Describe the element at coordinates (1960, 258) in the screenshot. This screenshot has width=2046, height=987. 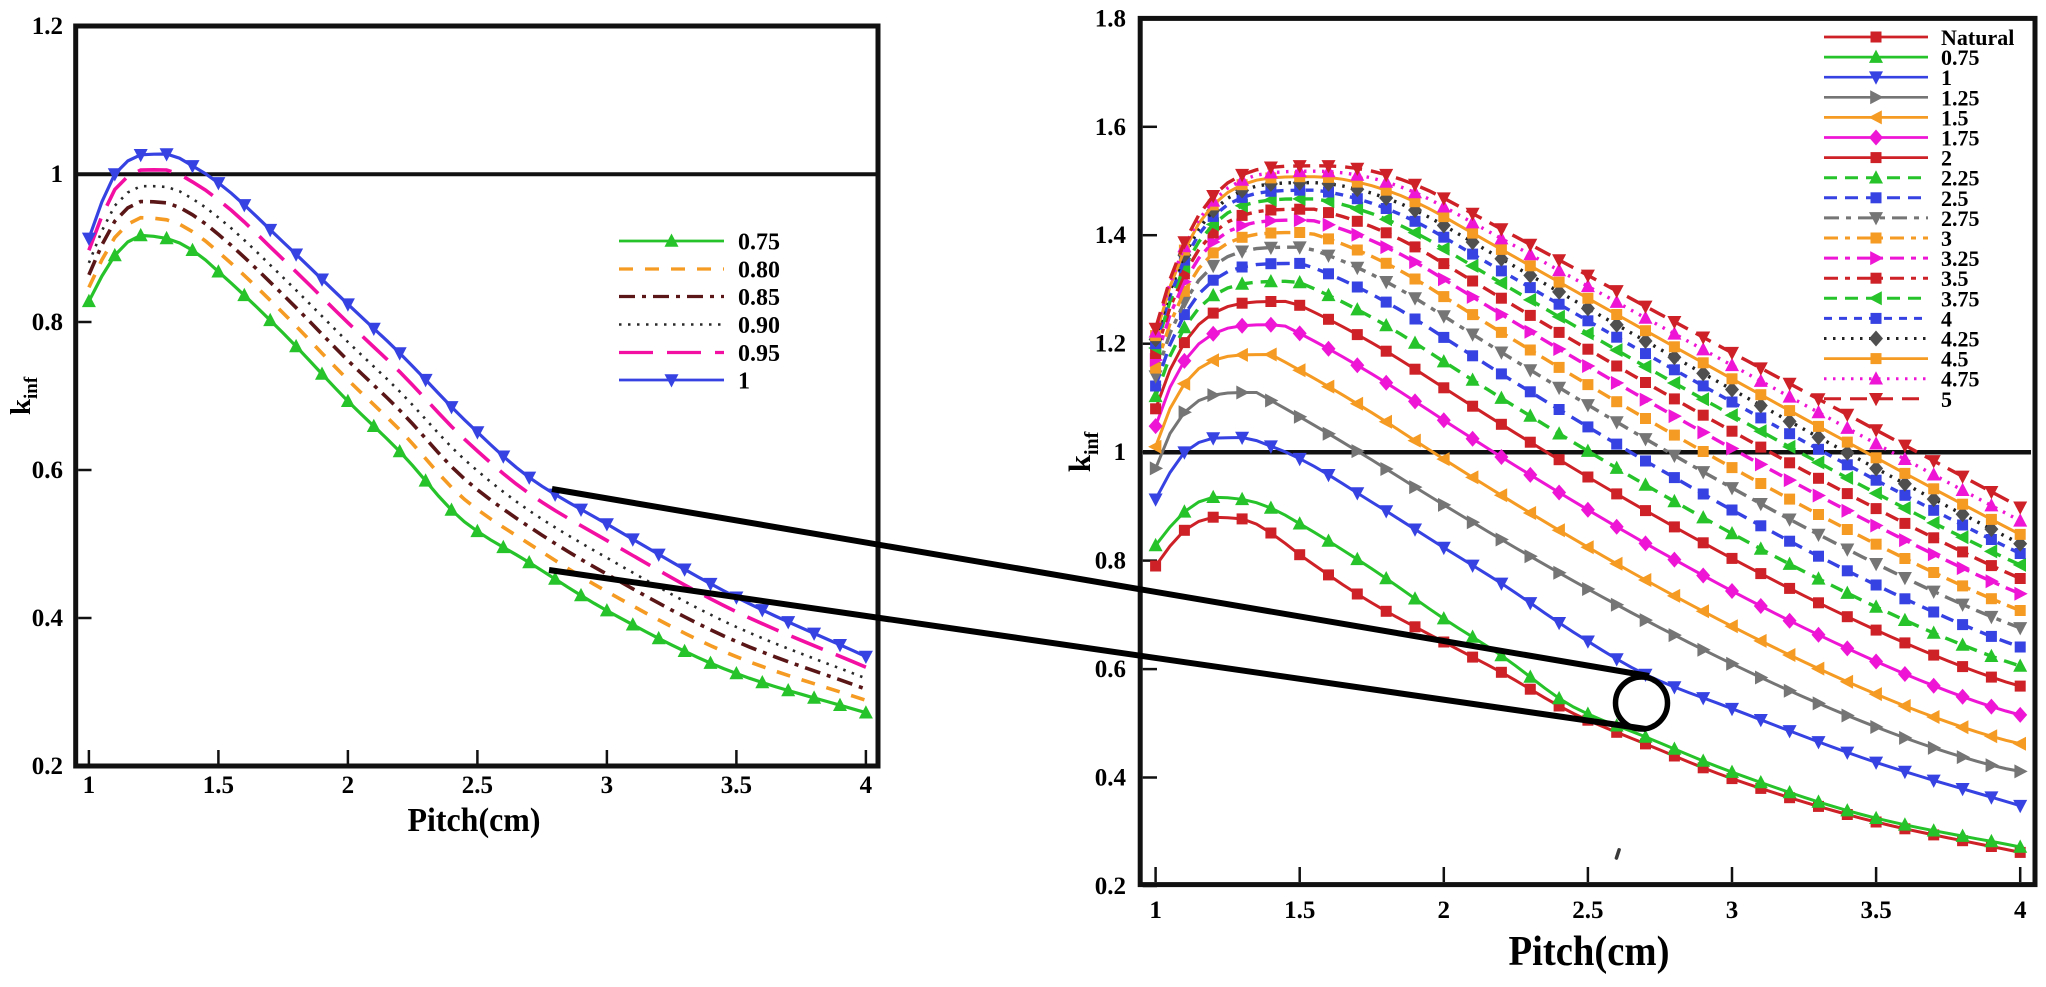
I see `svg-text: 3.25` at that location.